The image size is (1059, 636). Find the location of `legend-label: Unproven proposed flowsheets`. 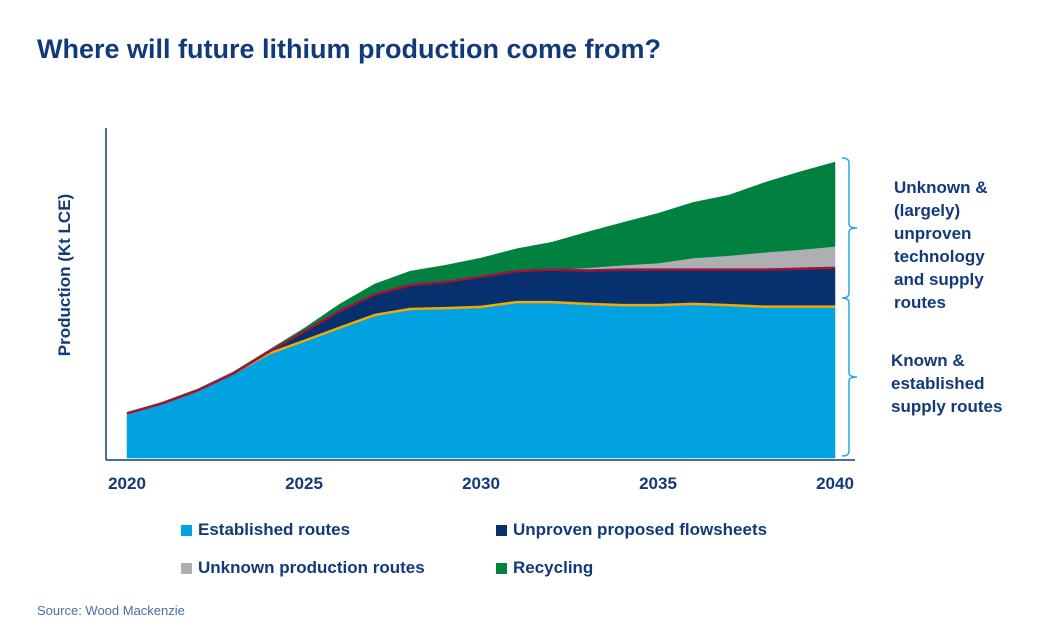

legend-label: Unproven proposed flowsheets is located at coordinates (640, 529).